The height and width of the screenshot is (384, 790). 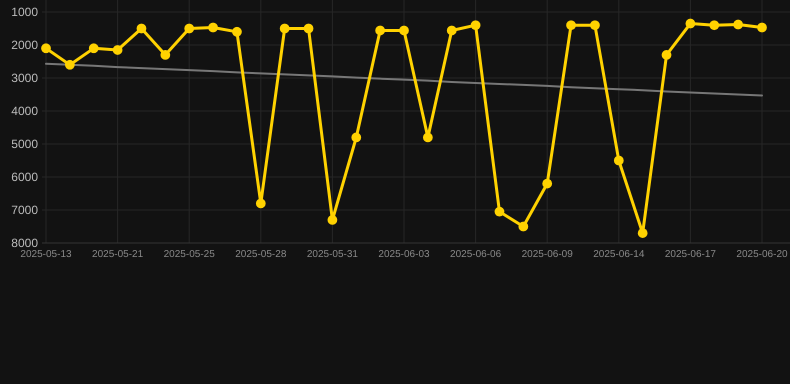 What do you see at coordinates (118, 254) in the screenshot?
I see `x-tick-label: 2025-05-21` at bounding box center [118, 254].